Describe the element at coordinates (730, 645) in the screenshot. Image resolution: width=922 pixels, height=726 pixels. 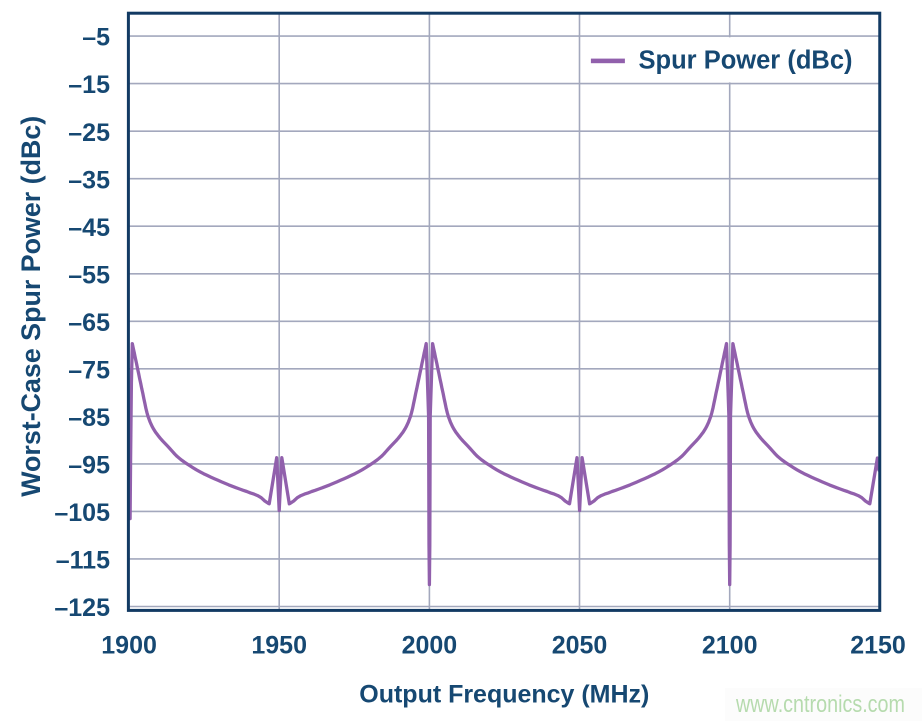
I see `svg-text: 2100` at that location.